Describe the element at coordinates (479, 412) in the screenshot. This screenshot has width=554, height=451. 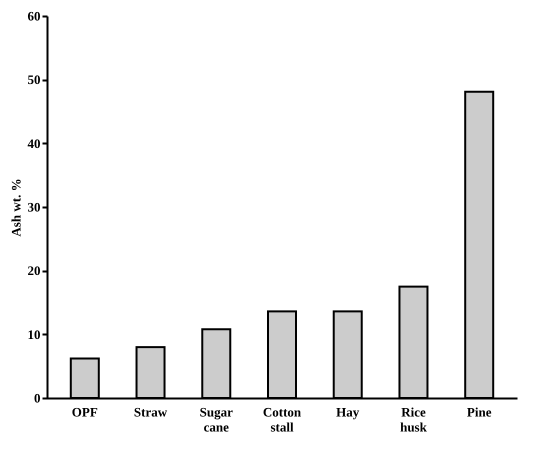
I see `x-tick-label: Pine` at that location.